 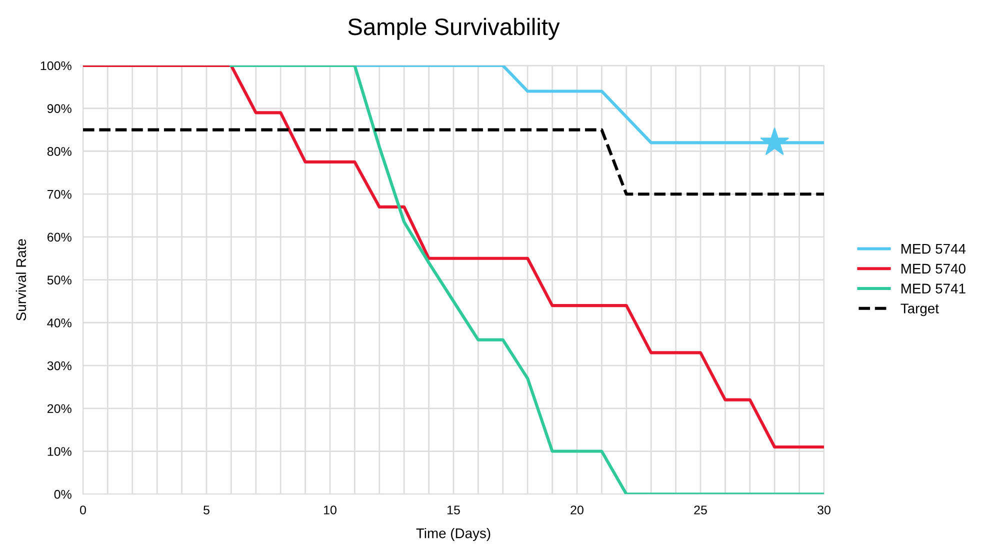 I want to click on y-tick-label: 100%, so click(x=56, y=65).